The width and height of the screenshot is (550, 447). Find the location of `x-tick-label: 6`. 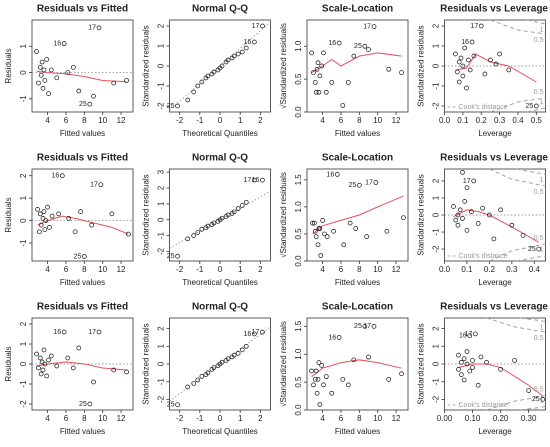

x-tick-label: 6 is located at coordinates (66, 418).